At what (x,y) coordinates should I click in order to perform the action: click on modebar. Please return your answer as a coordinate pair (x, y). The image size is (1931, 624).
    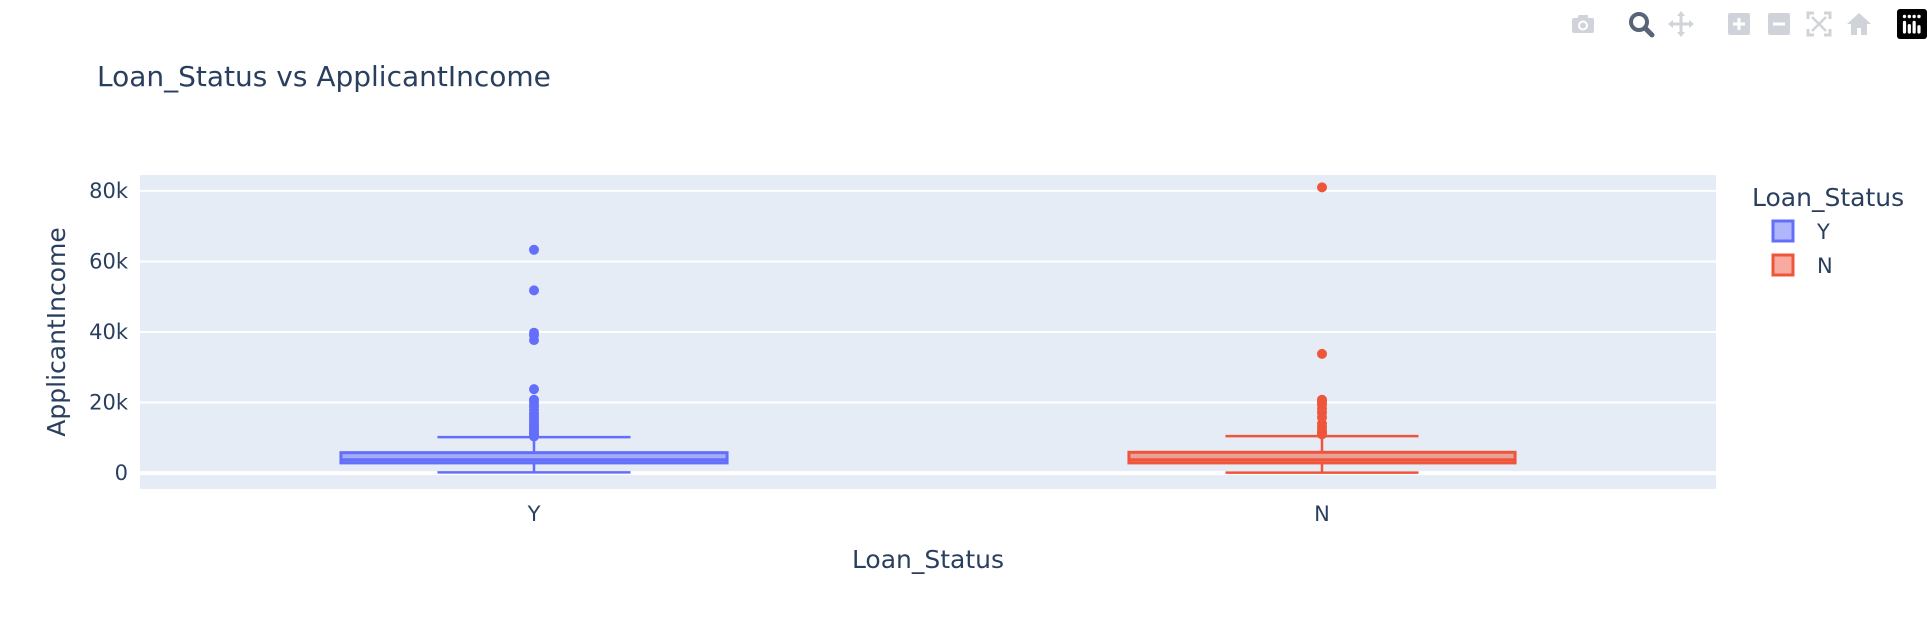
    Looking at the image, I should click on (1738, 24).